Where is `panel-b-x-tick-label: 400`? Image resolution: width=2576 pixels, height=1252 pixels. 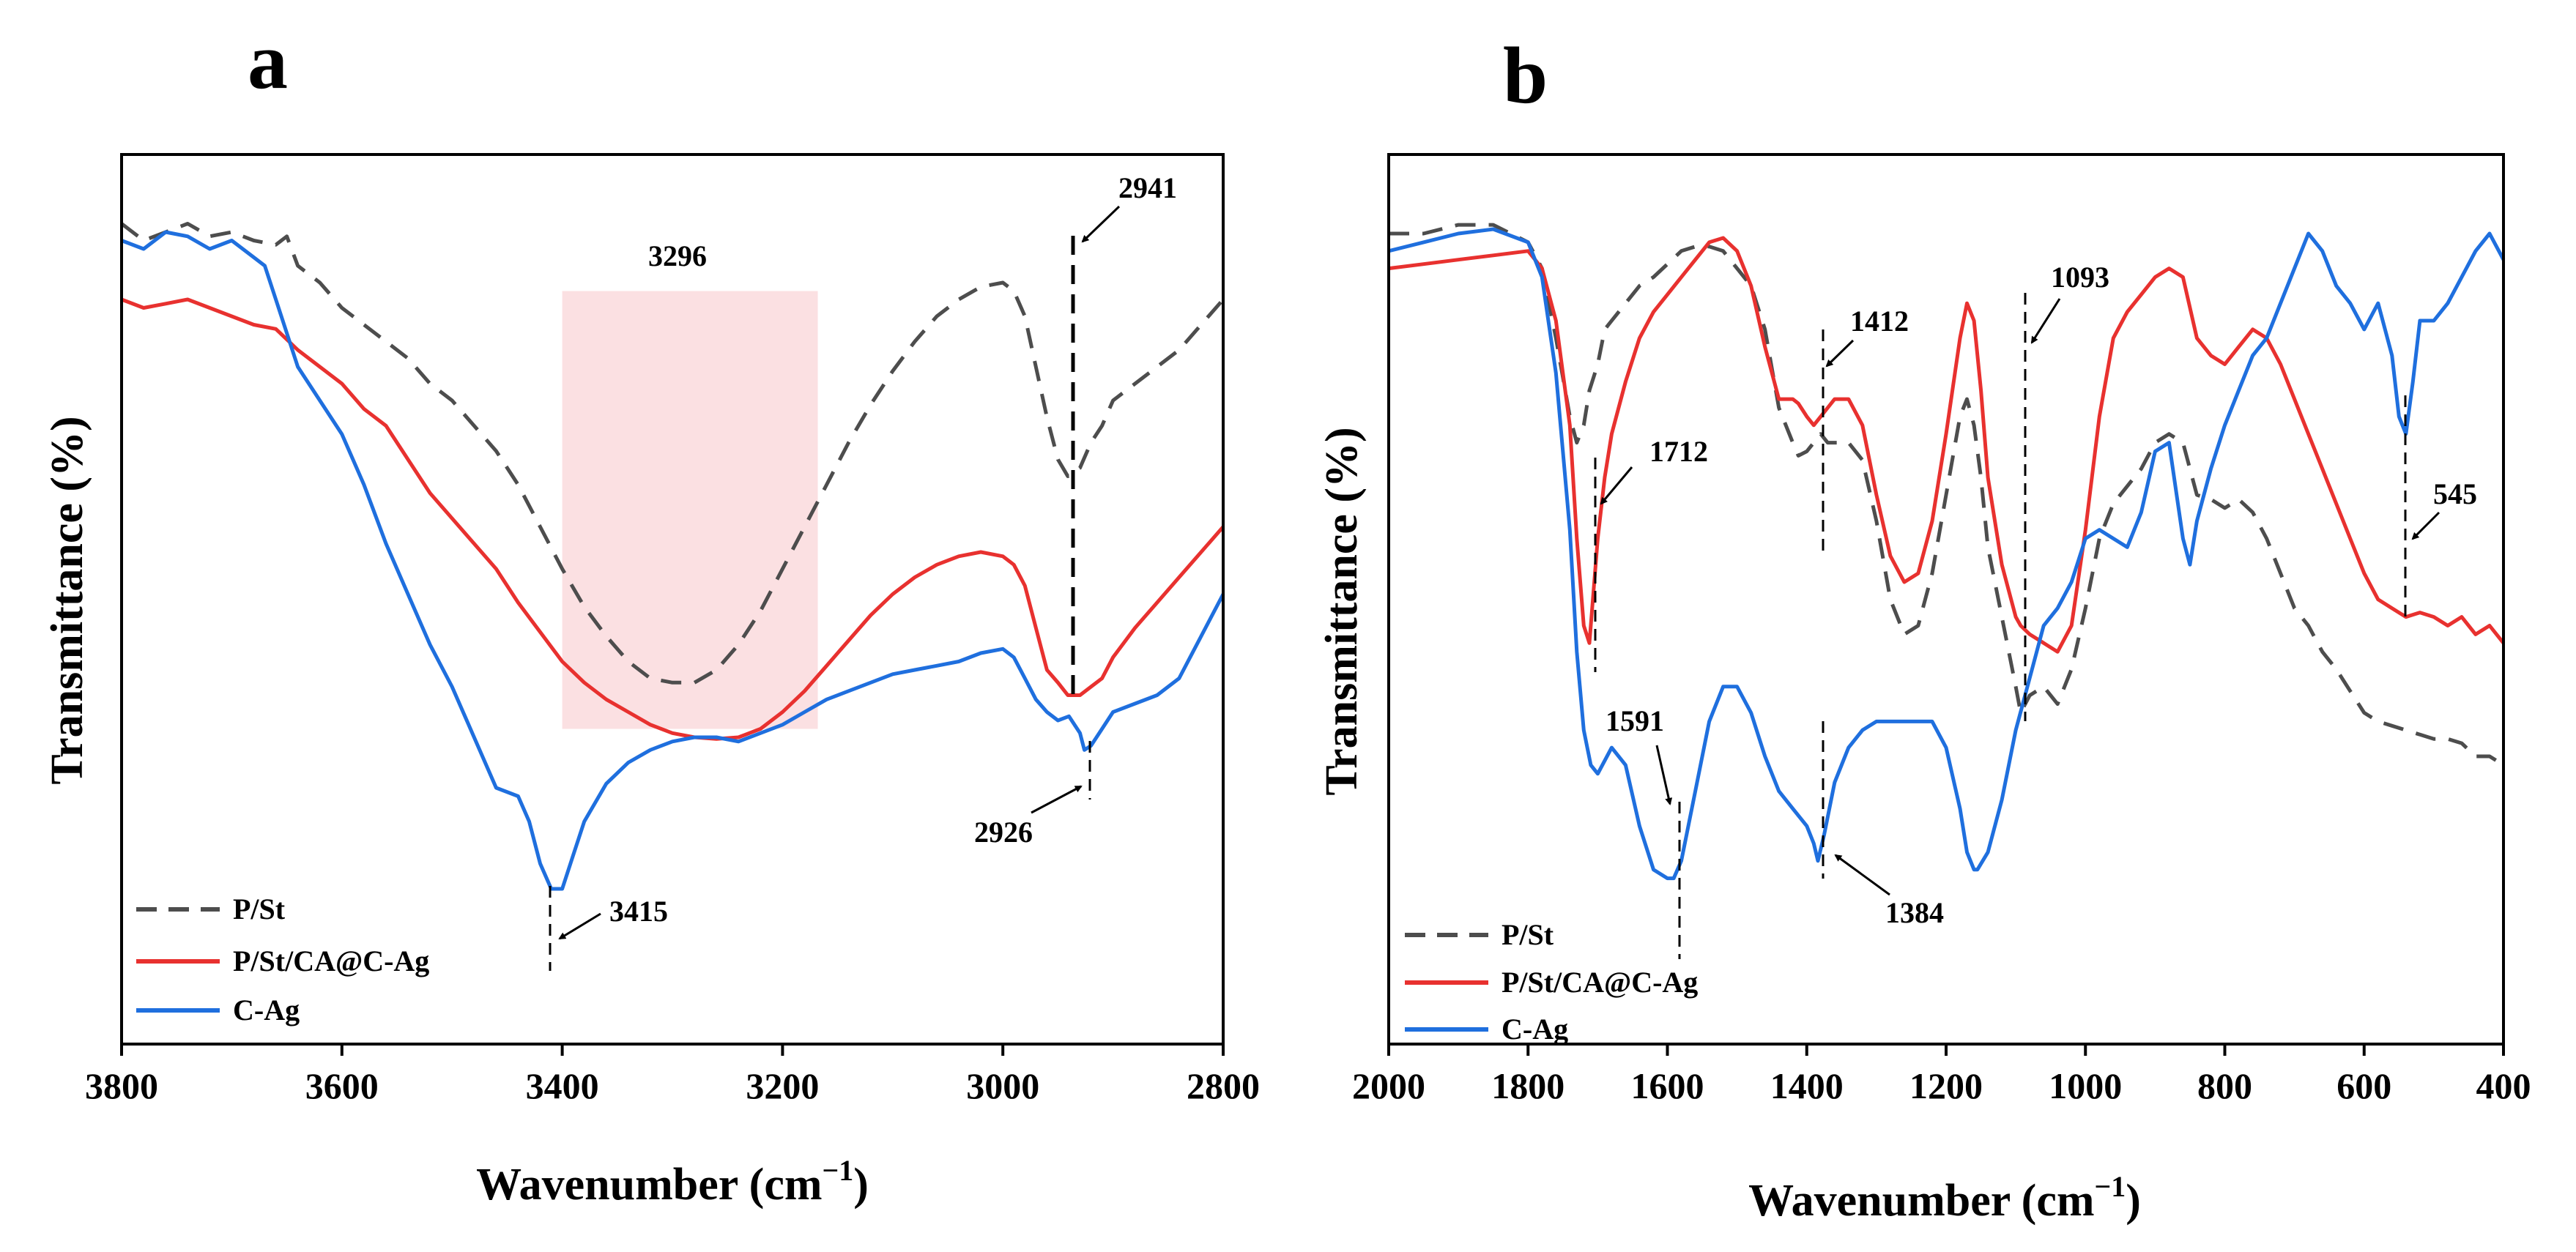 panel-b-x-tick-label: 400 is located at coordinates (2503, 1085).